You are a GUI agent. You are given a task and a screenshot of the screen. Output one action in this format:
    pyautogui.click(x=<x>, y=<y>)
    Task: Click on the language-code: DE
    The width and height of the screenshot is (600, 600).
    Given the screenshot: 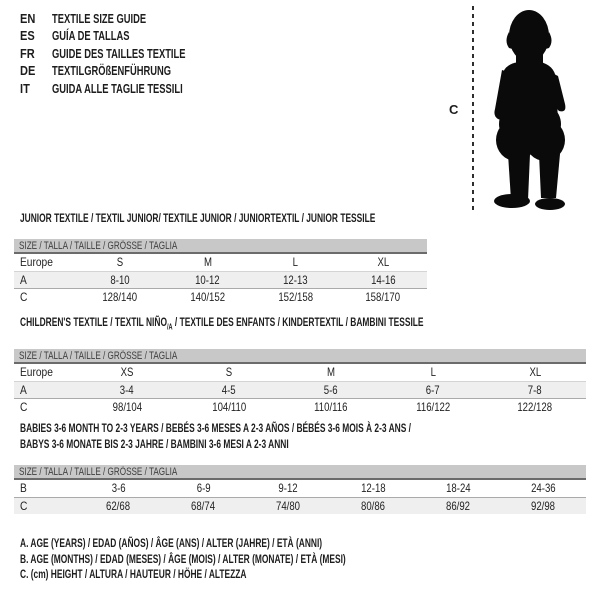 What is the action you would take?
    pyautogui.click(x=28, y=71)
    